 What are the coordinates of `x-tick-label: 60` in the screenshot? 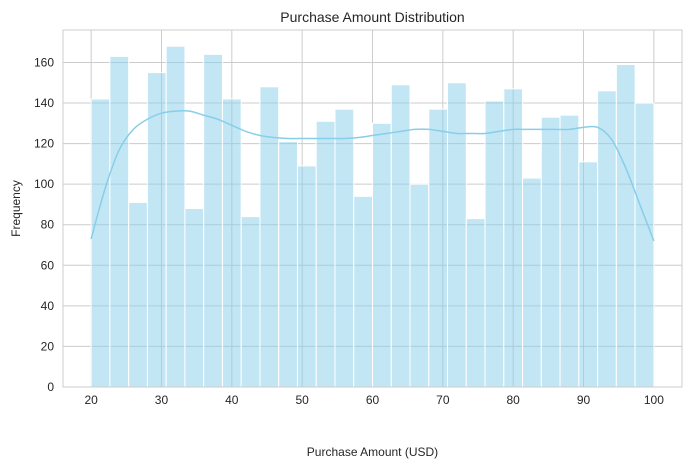 It's located at (373, 400).